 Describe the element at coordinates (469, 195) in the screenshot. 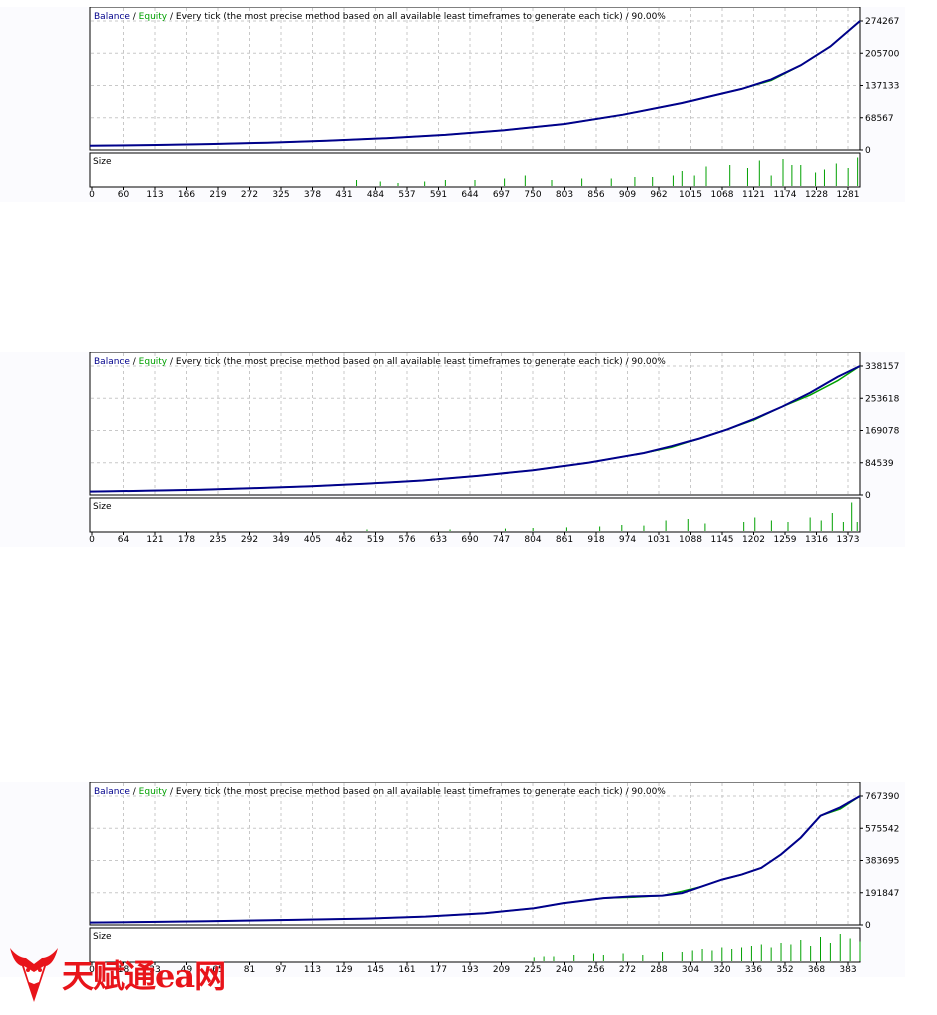

I see `x-tick-label: 644` at that location.